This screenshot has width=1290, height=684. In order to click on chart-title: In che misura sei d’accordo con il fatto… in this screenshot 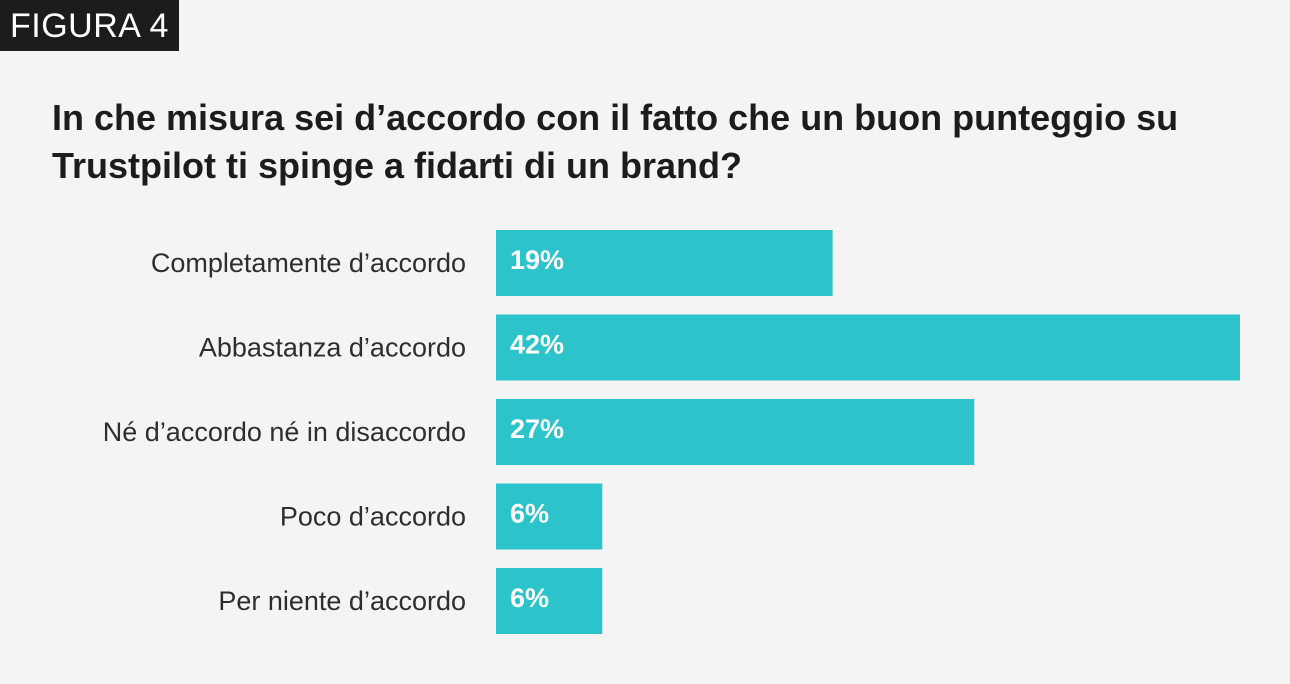, I will do `click(615, 141)`.